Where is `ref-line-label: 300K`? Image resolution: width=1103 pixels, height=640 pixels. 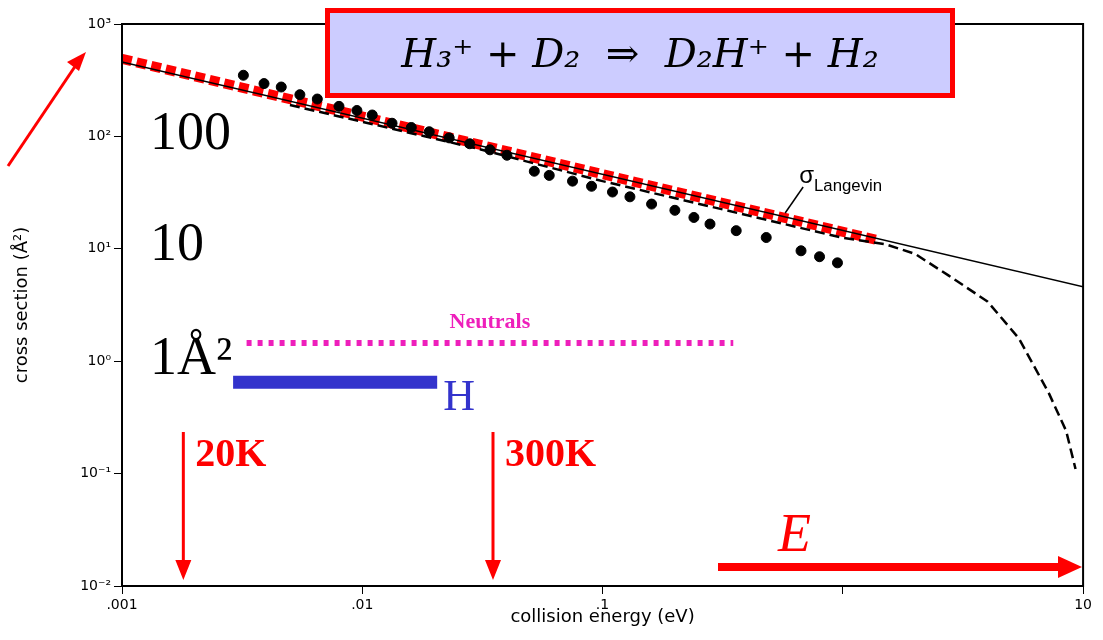
ref-line-label: 300K is located at coordinates (551, 453).